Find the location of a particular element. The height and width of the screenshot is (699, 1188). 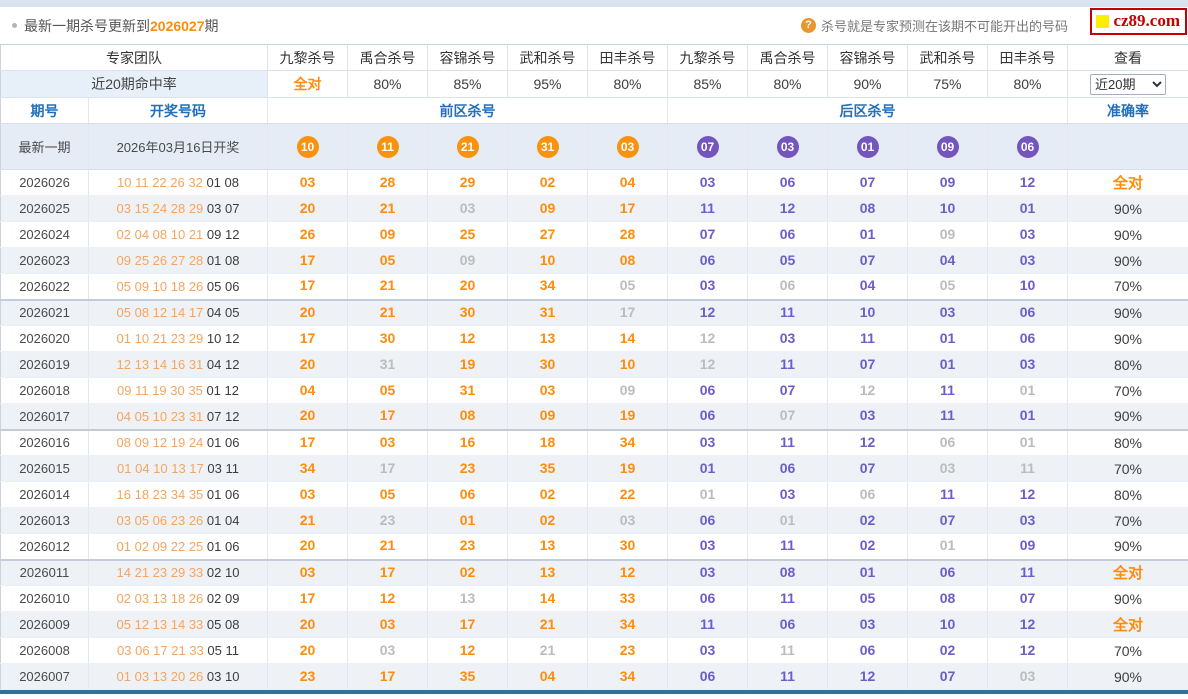

front-kill-cell: 02 is located at coordinates (547, 494).